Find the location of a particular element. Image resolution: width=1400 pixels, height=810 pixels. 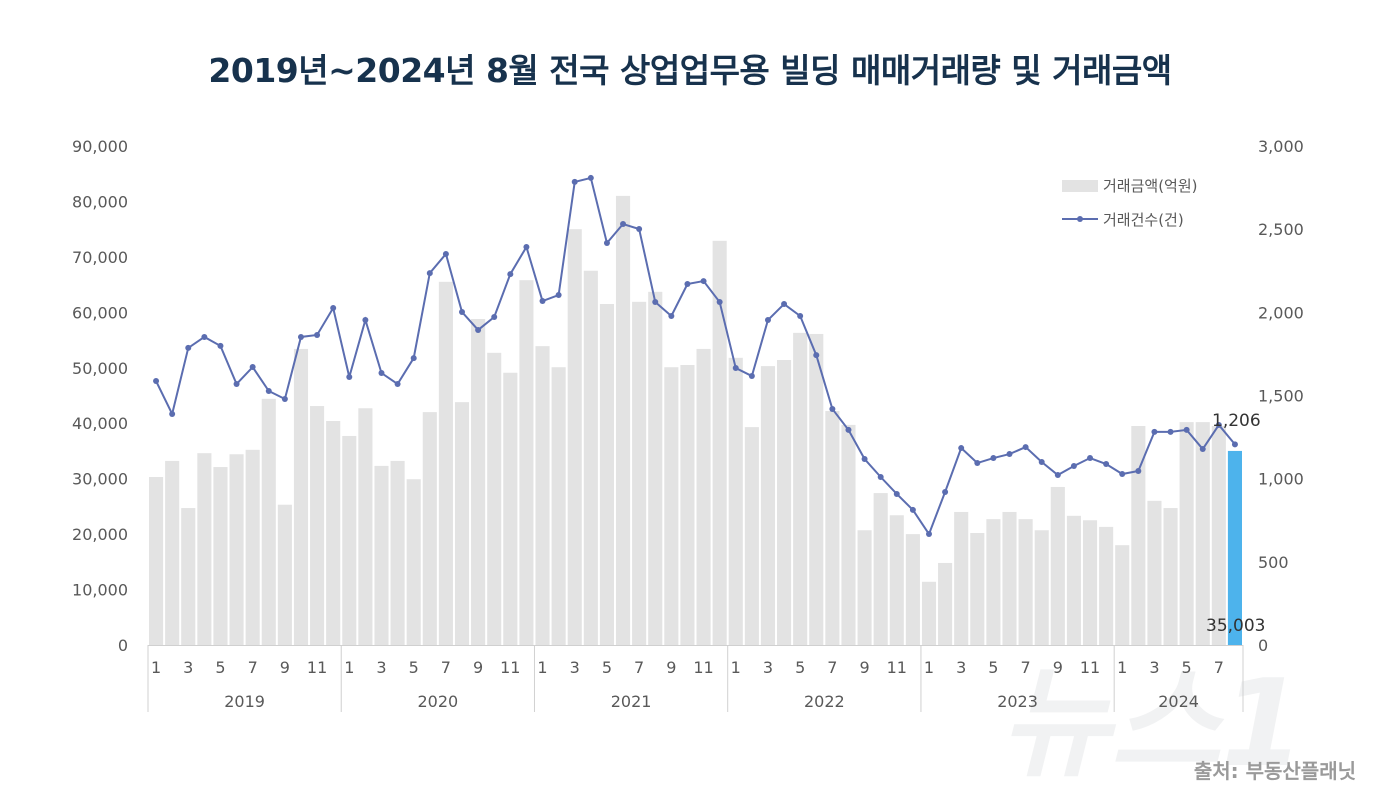

watermark-text: 뉴스1 is located at coordinates (1152, 724).